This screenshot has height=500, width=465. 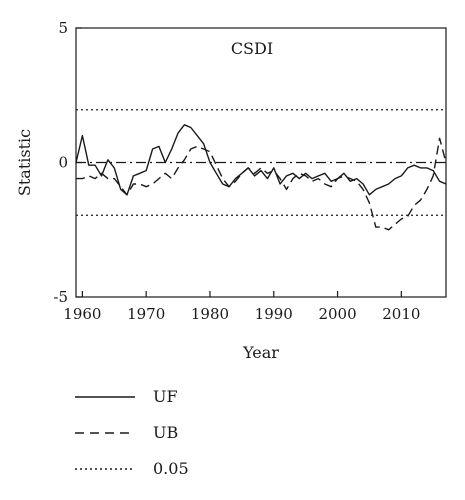 What do you see at coordinates (105, 397) in the screenshot?
I see `legend-swatch-uf` at bounding box center [105, 397].